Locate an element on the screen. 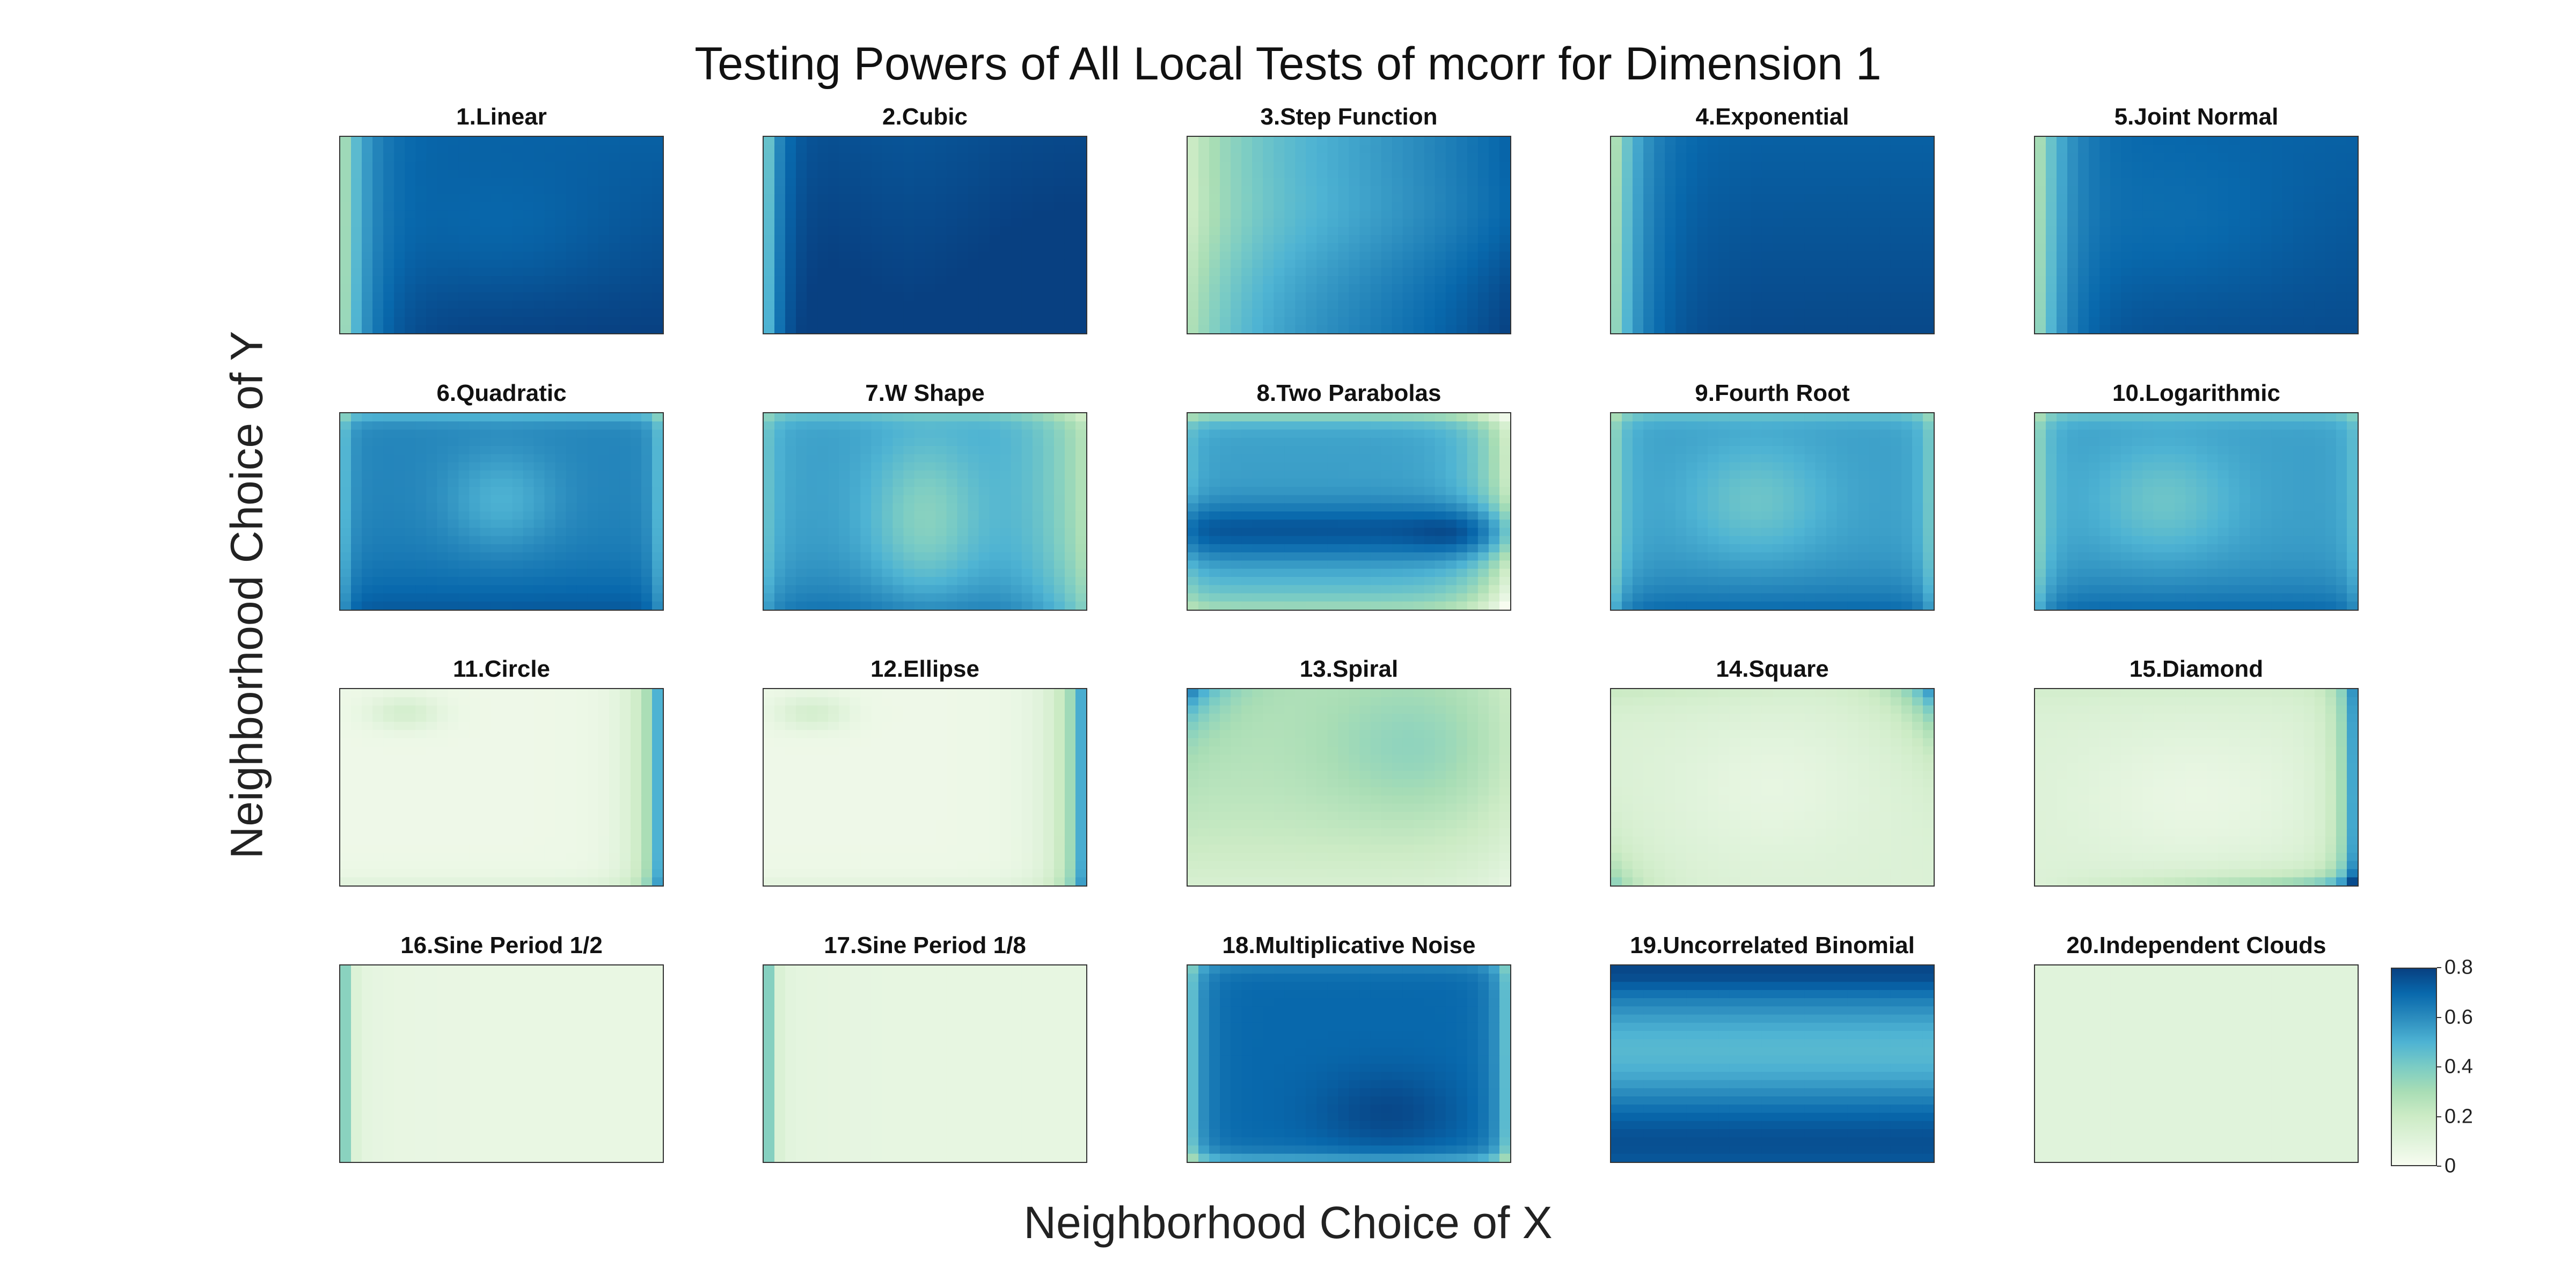  heatmap-plot is located at coordinates (925, 511).